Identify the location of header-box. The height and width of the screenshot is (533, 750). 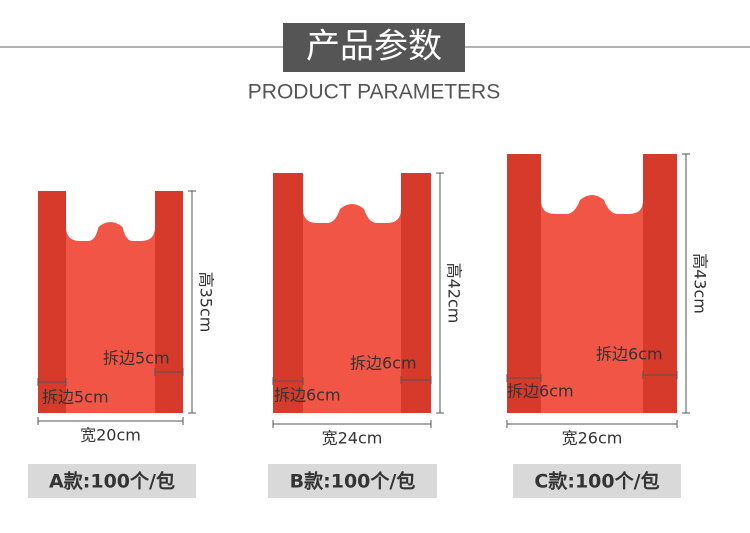
(374, 47).